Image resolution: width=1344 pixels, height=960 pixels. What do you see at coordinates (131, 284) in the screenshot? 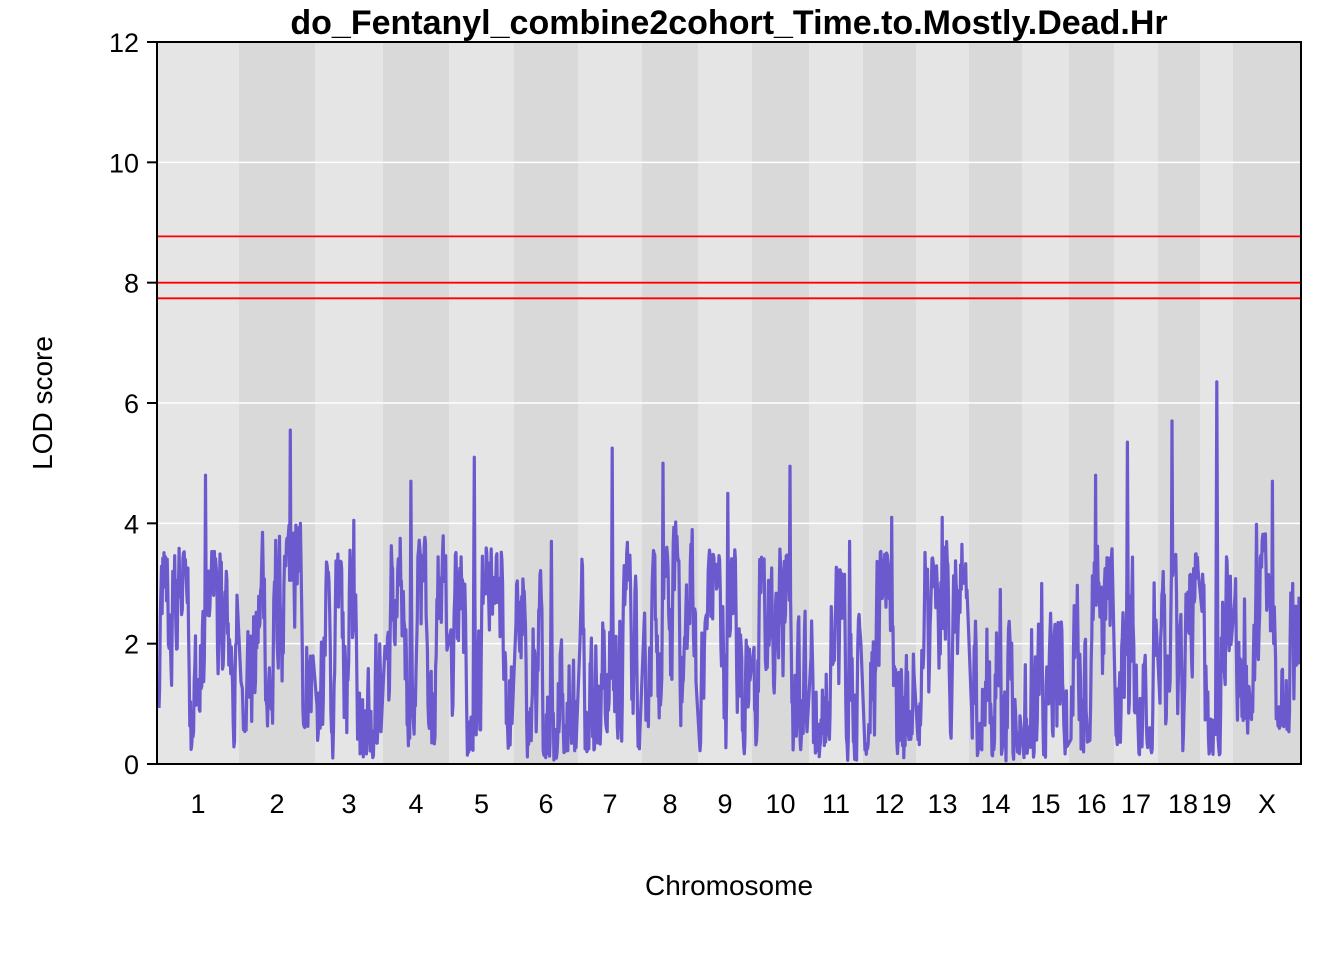
I see `y-tick-label: 8` at bounding box center [131, 284].